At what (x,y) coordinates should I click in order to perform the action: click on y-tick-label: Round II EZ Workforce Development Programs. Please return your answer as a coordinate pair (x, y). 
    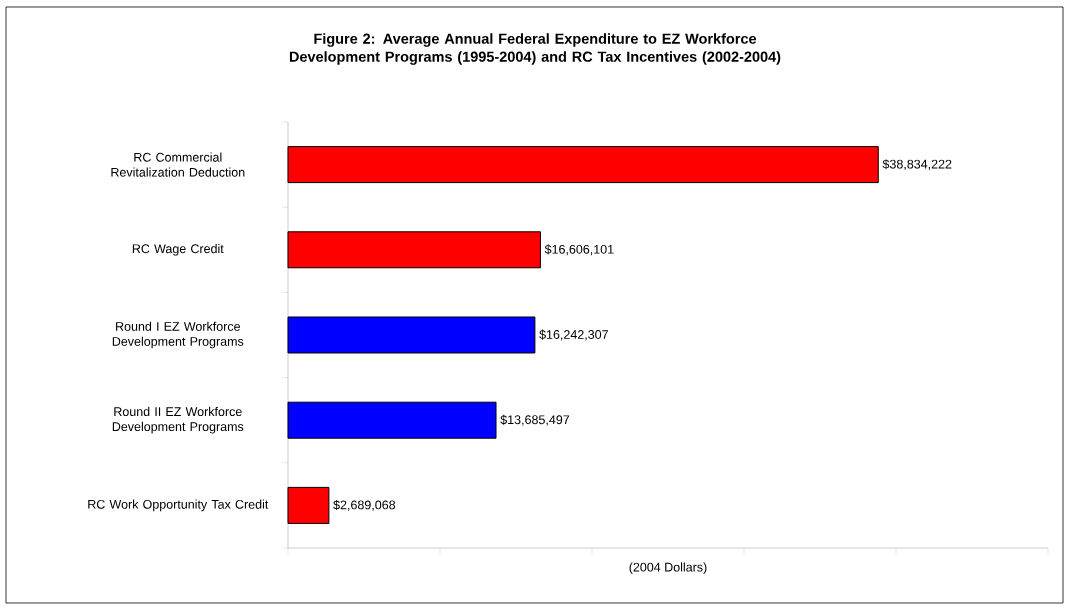
    Looking at the image, I should click on (178, 420).